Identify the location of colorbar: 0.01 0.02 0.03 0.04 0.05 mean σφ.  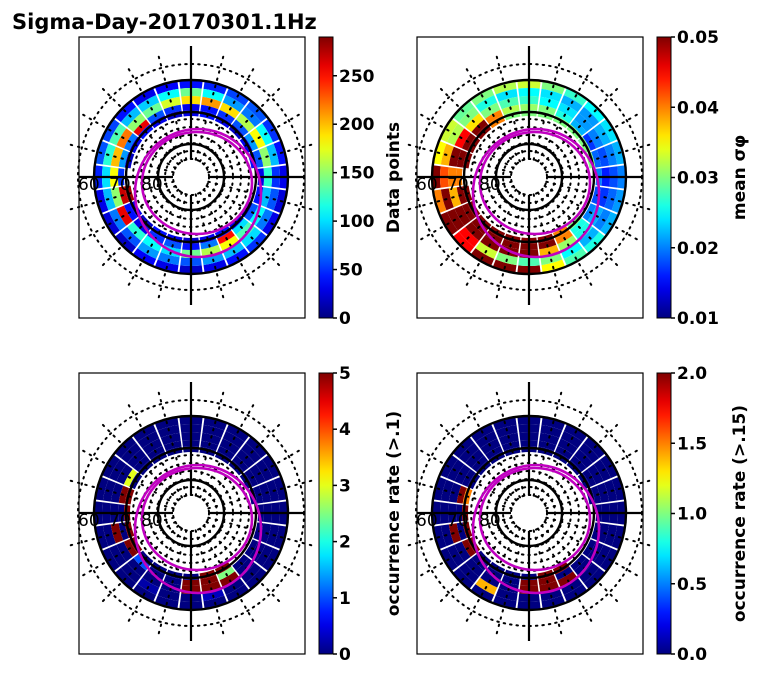
(703, 178).